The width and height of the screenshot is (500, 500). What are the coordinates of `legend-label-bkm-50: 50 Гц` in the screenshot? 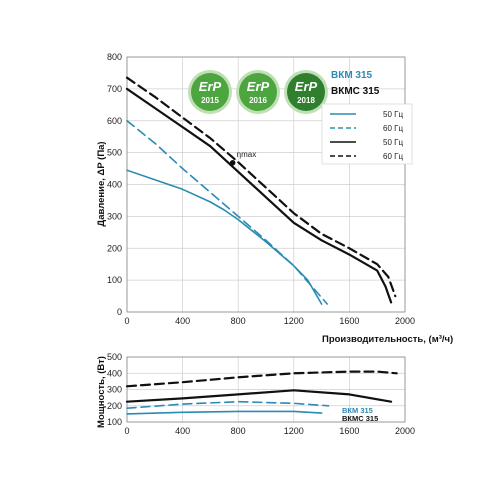 It's located at (393, 114).